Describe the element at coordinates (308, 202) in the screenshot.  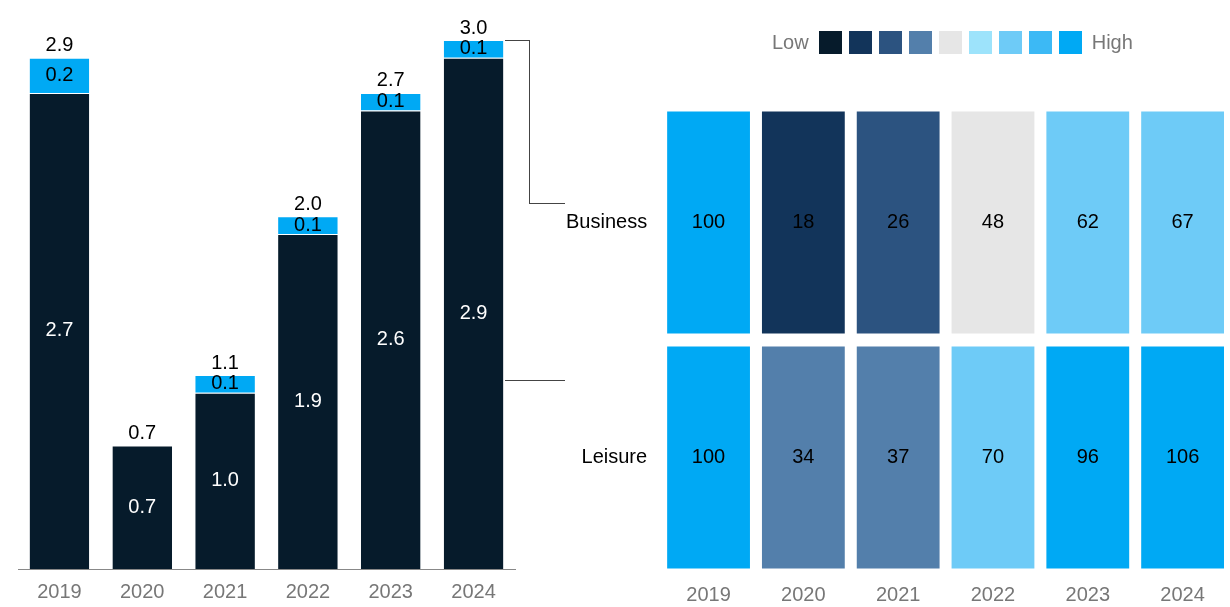
I see `total-label: 2.0` at that location.